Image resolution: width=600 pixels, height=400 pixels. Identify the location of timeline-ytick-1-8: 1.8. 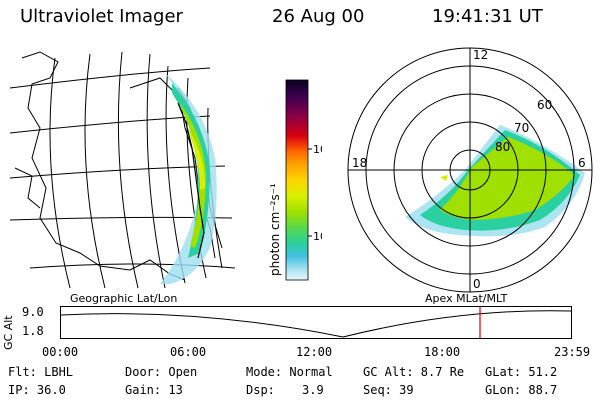
(33, 331).